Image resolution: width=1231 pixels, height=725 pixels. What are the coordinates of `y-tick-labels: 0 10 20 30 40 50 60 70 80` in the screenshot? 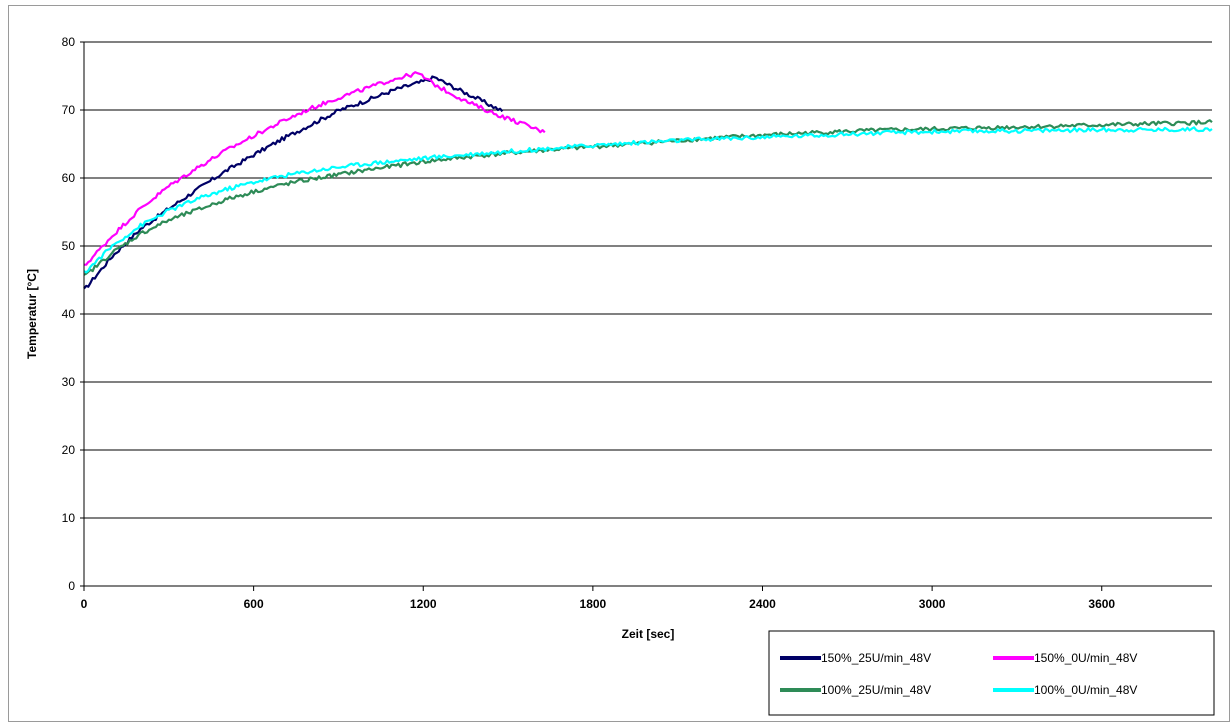 It's located at (69, 314).